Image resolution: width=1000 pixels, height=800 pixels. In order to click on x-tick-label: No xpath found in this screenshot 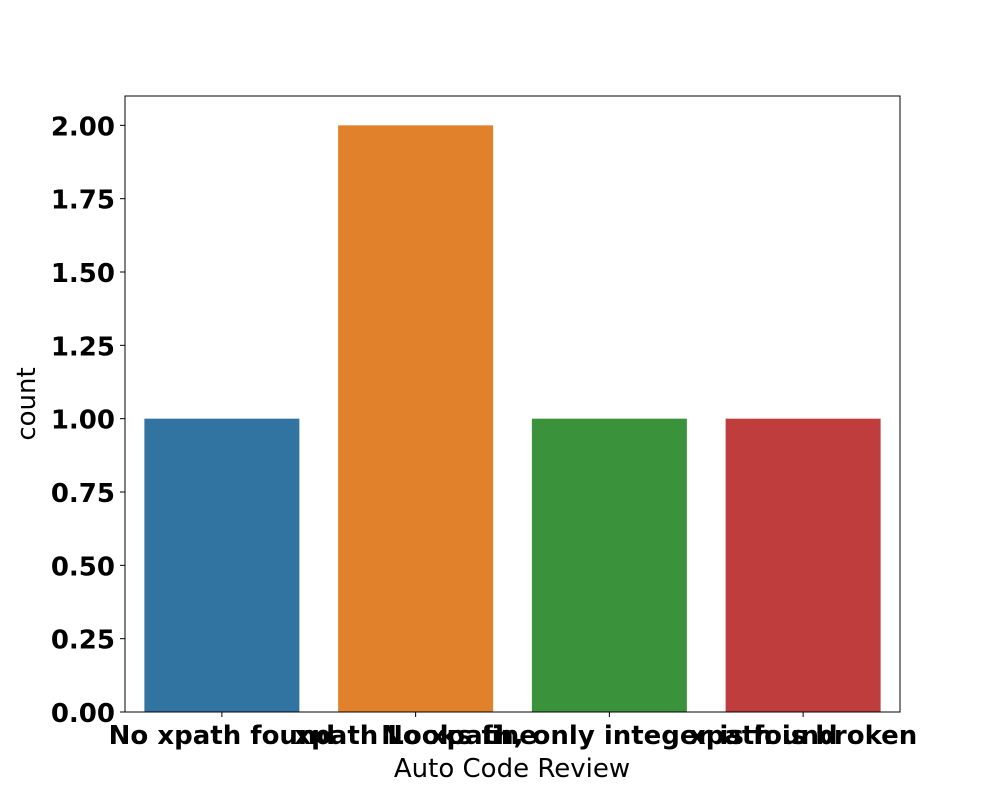, I will do `click(222, 736)`.